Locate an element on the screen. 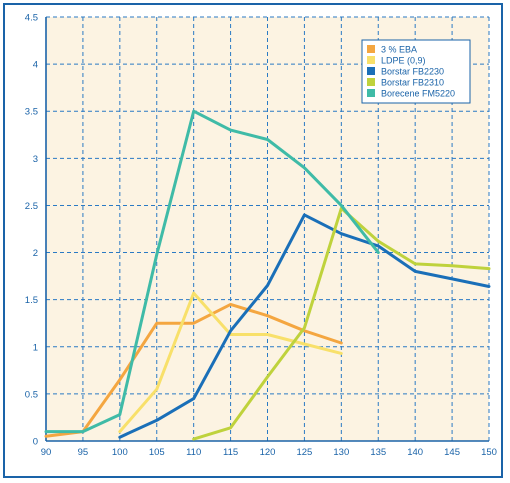 The image size is (510, 483). x-tick-label: 125 is located at coordinates (304, 452).